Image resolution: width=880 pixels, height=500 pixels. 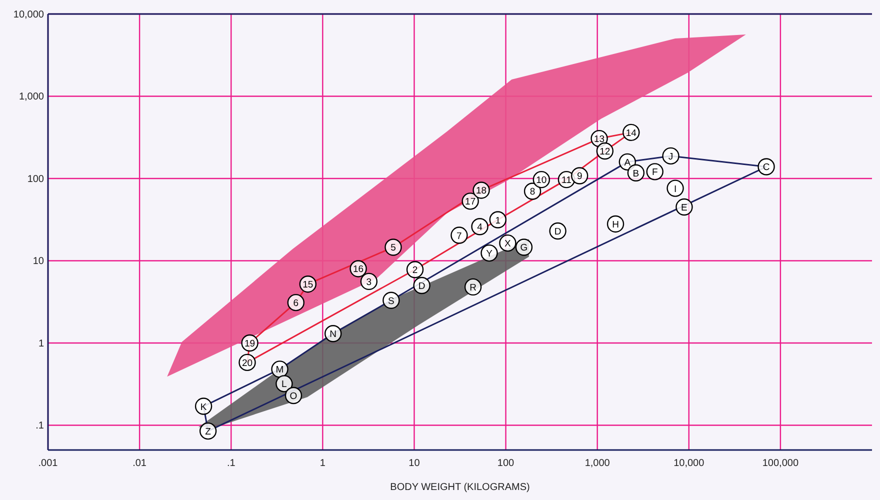 I want to click on annotation: H, so click(x=616, y=224).